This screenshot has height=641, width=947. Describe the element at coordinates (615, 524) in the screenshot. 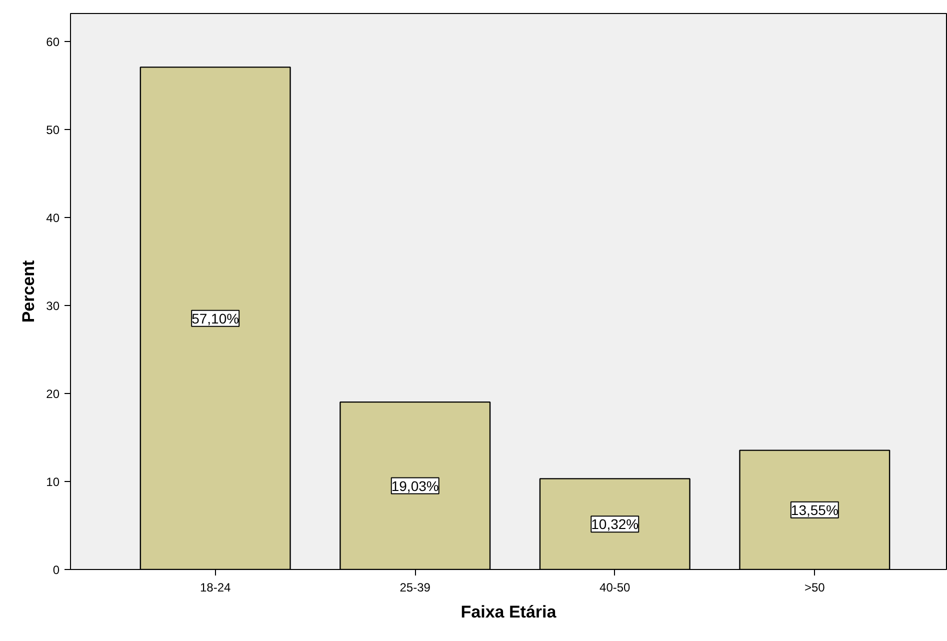

I see `data-label: 10,32%` at that location.